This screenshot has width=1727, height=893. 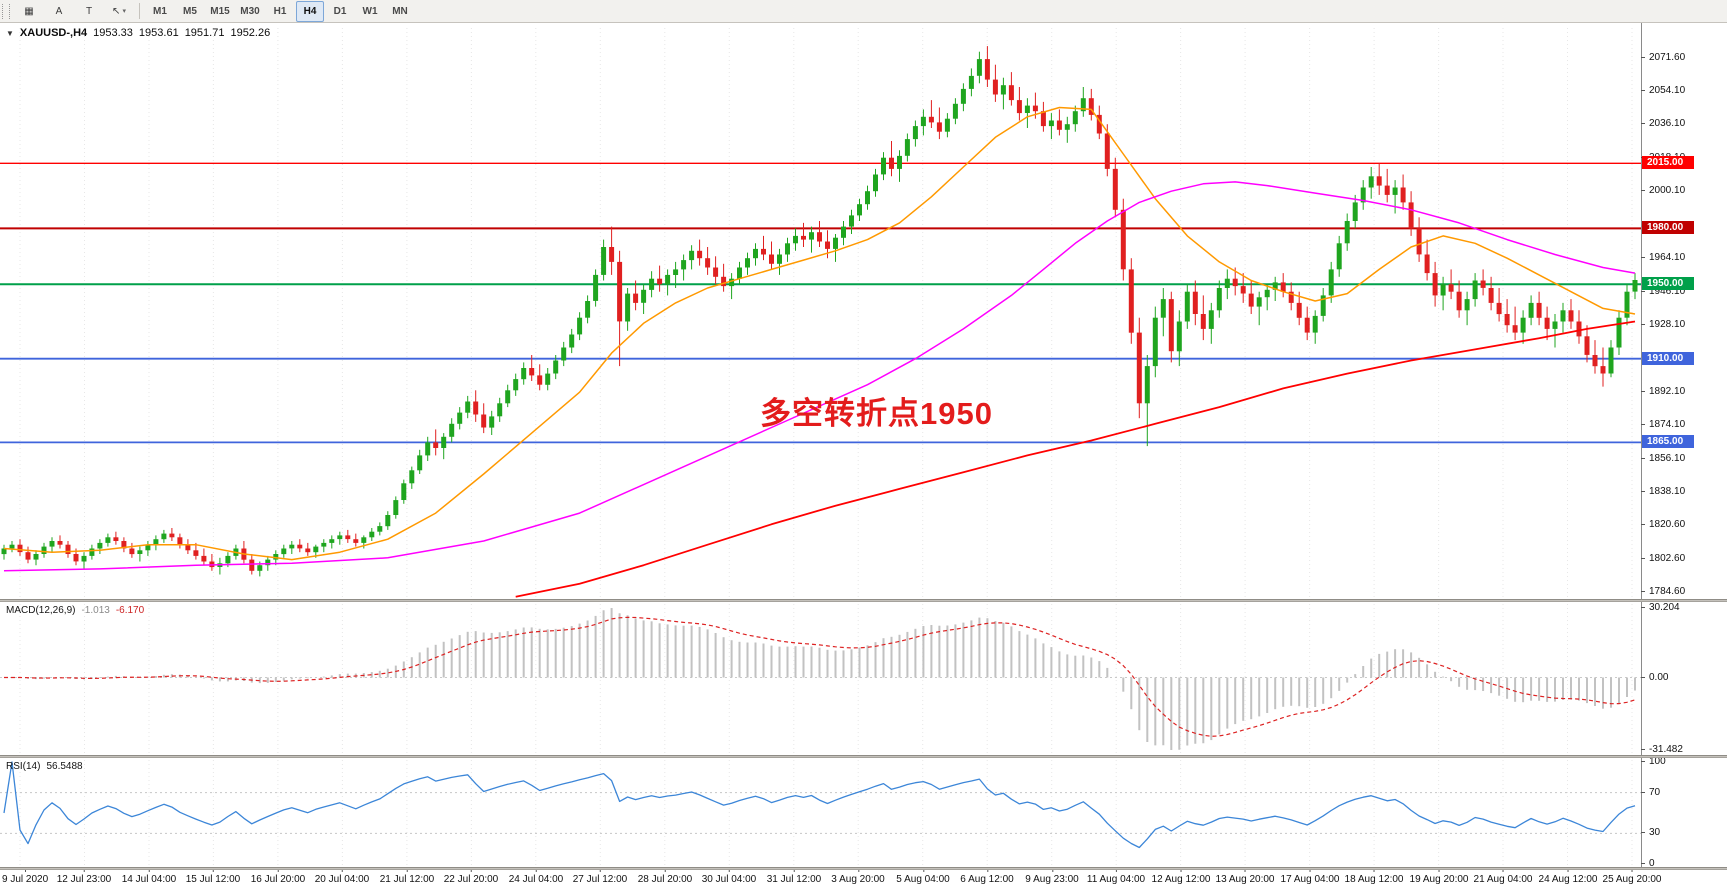 What do you see at coordinates (863, 11) in the screenshot?
I see `toolbar: ▦ A T ↖ ▾ M1 M5 M15 M30 H1 H4 D1 W1 MN` at bounding box center [863, 11].